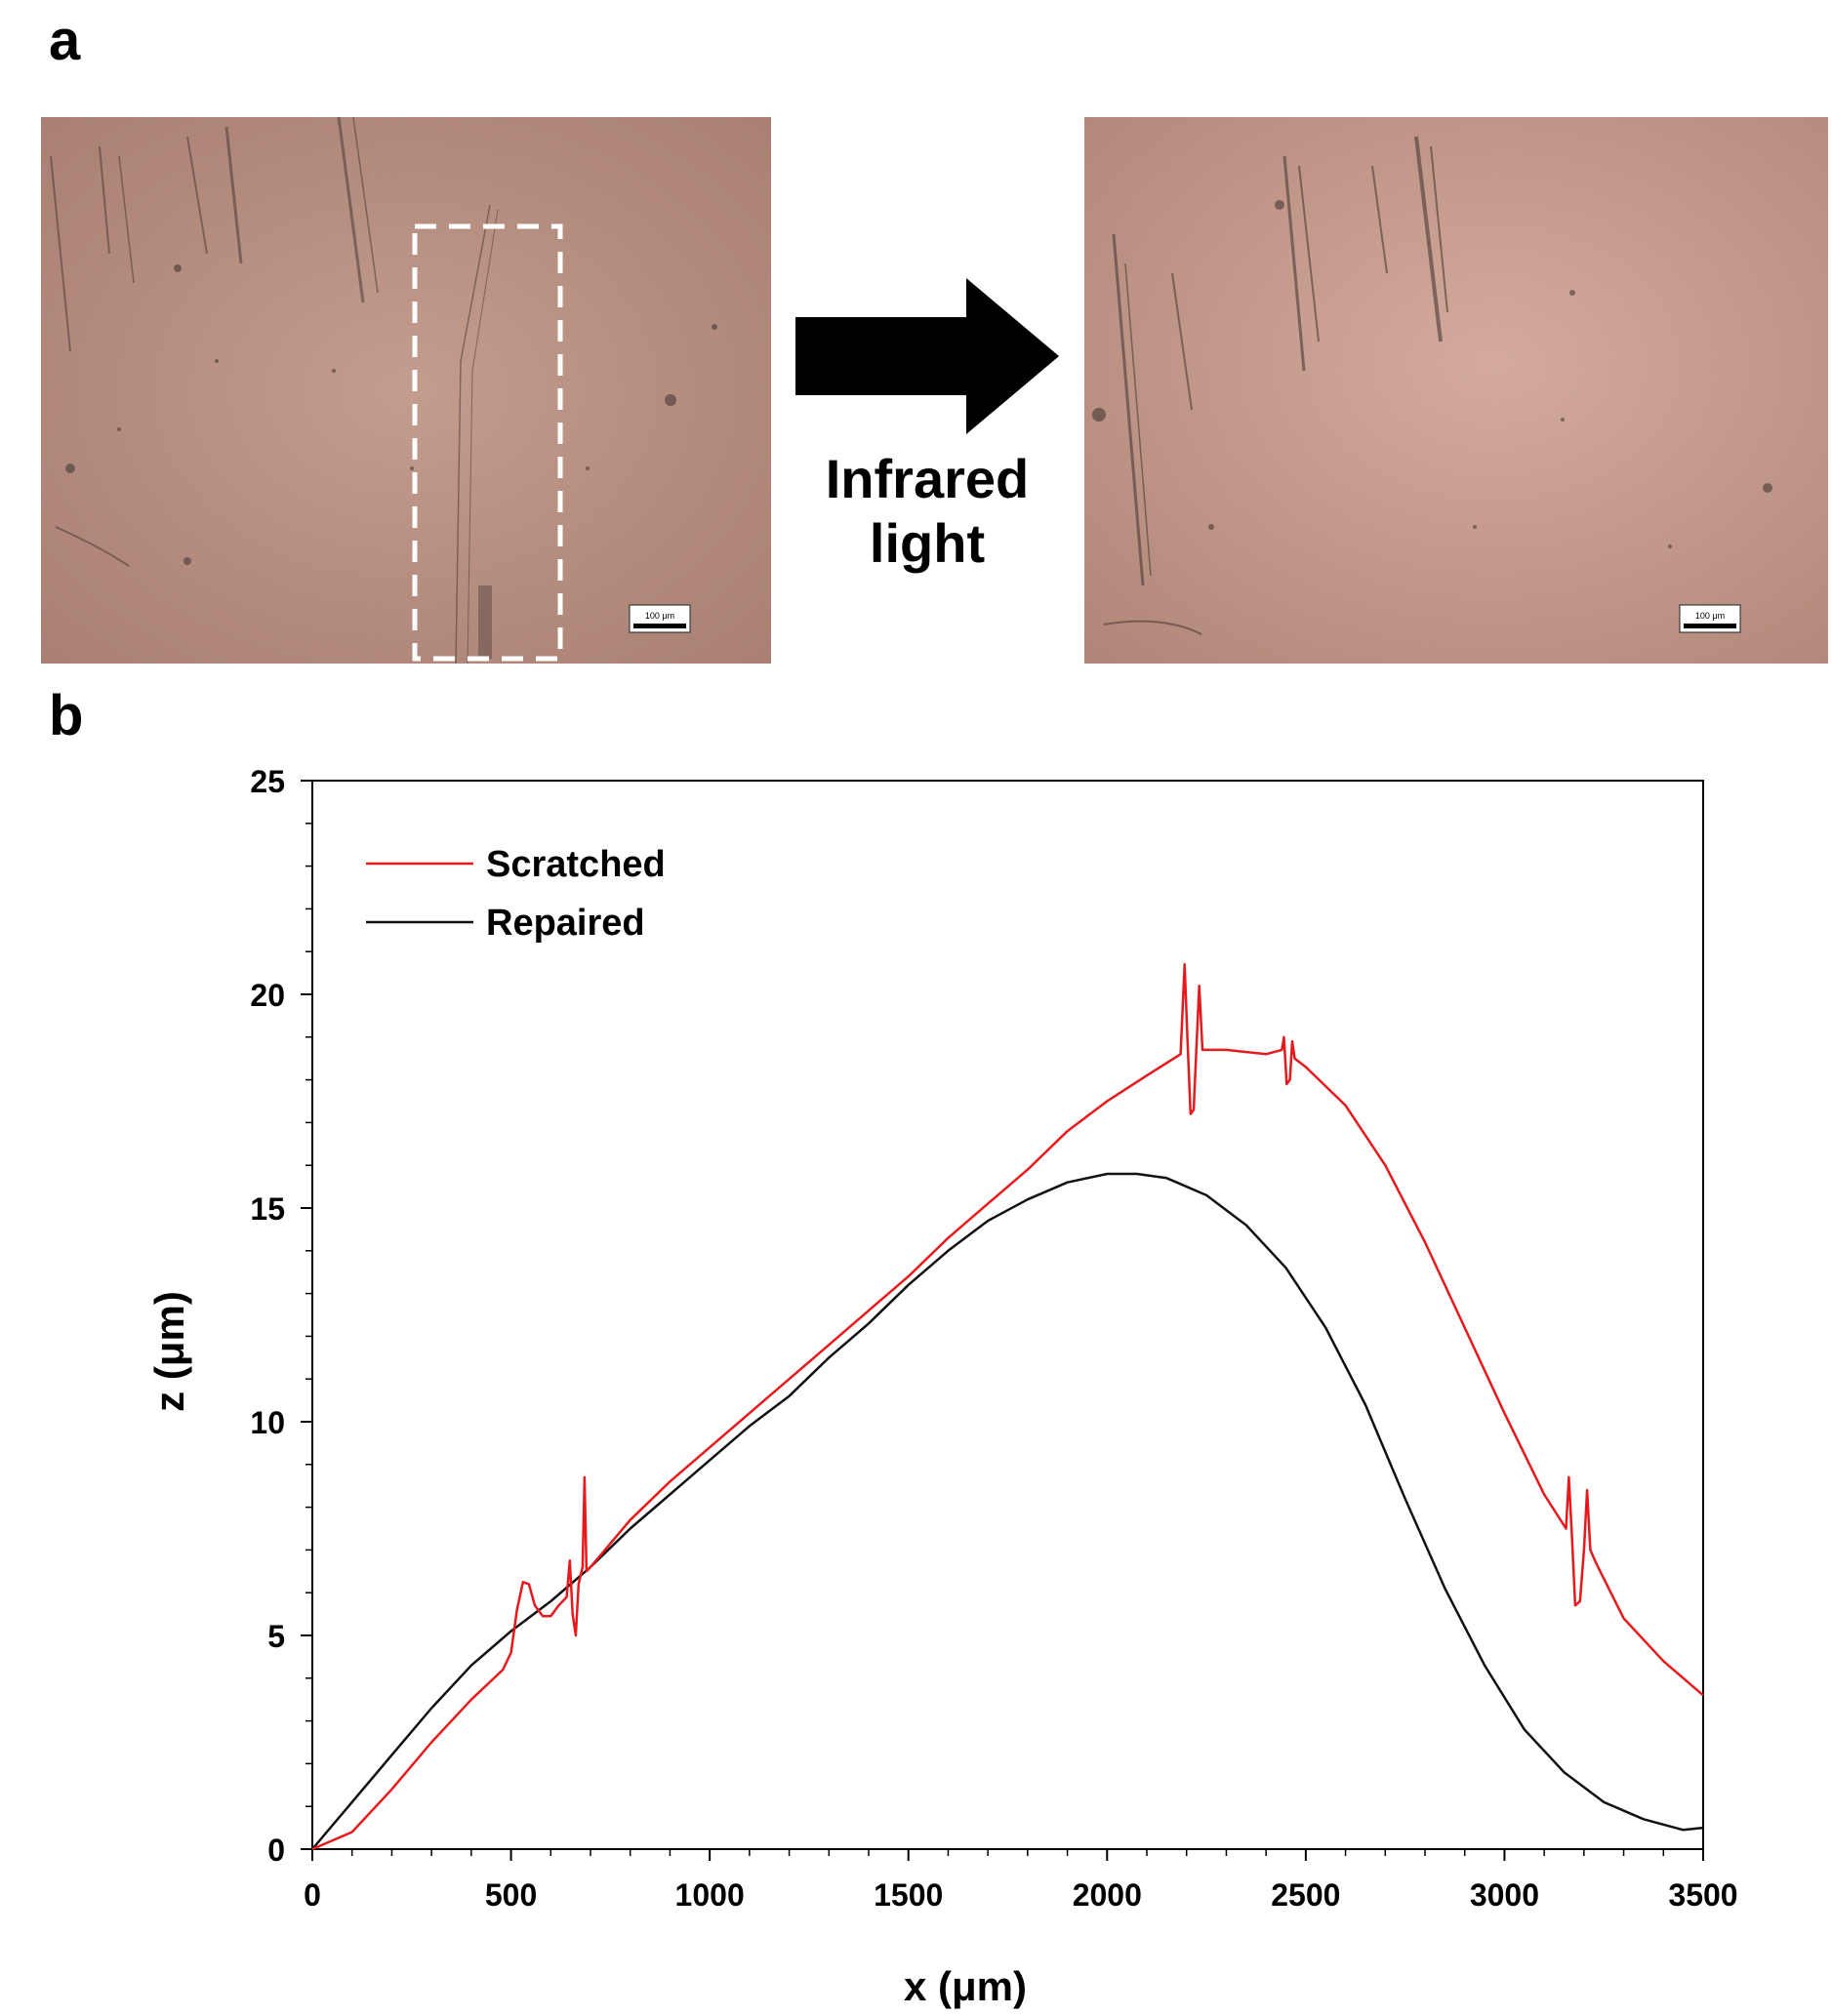 The width and height of the screenshot is (1832, 2016). Describe the element at coordinates (312, 1895) in the screenshot. I see `x-tick-label: 0` at that location.